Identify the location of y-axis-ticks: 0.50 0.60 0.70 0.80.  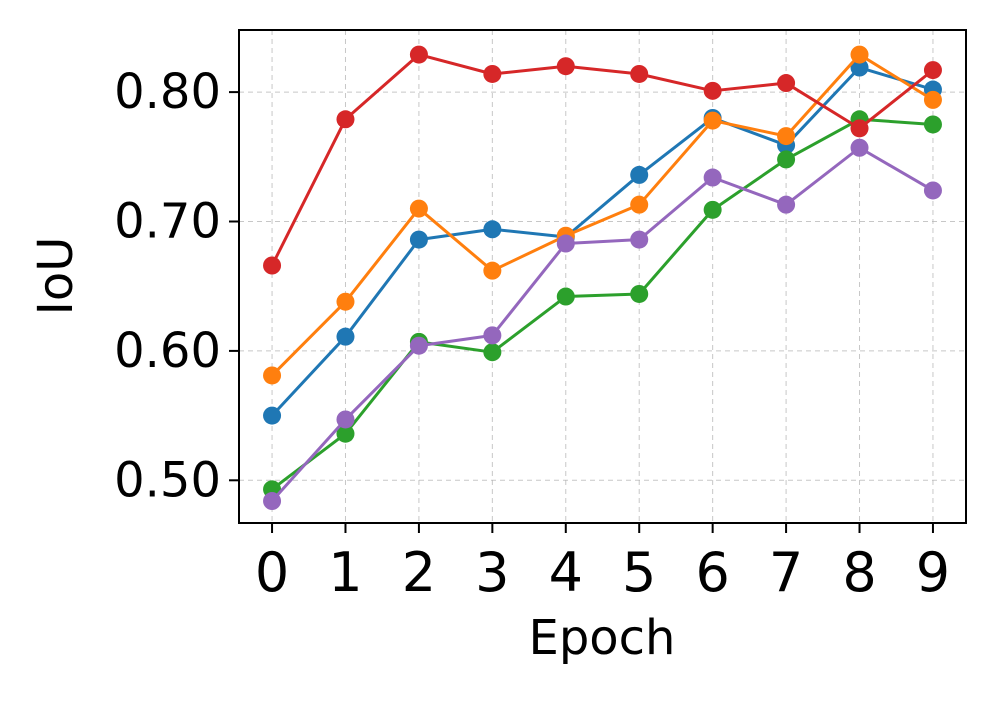
(176, 286).